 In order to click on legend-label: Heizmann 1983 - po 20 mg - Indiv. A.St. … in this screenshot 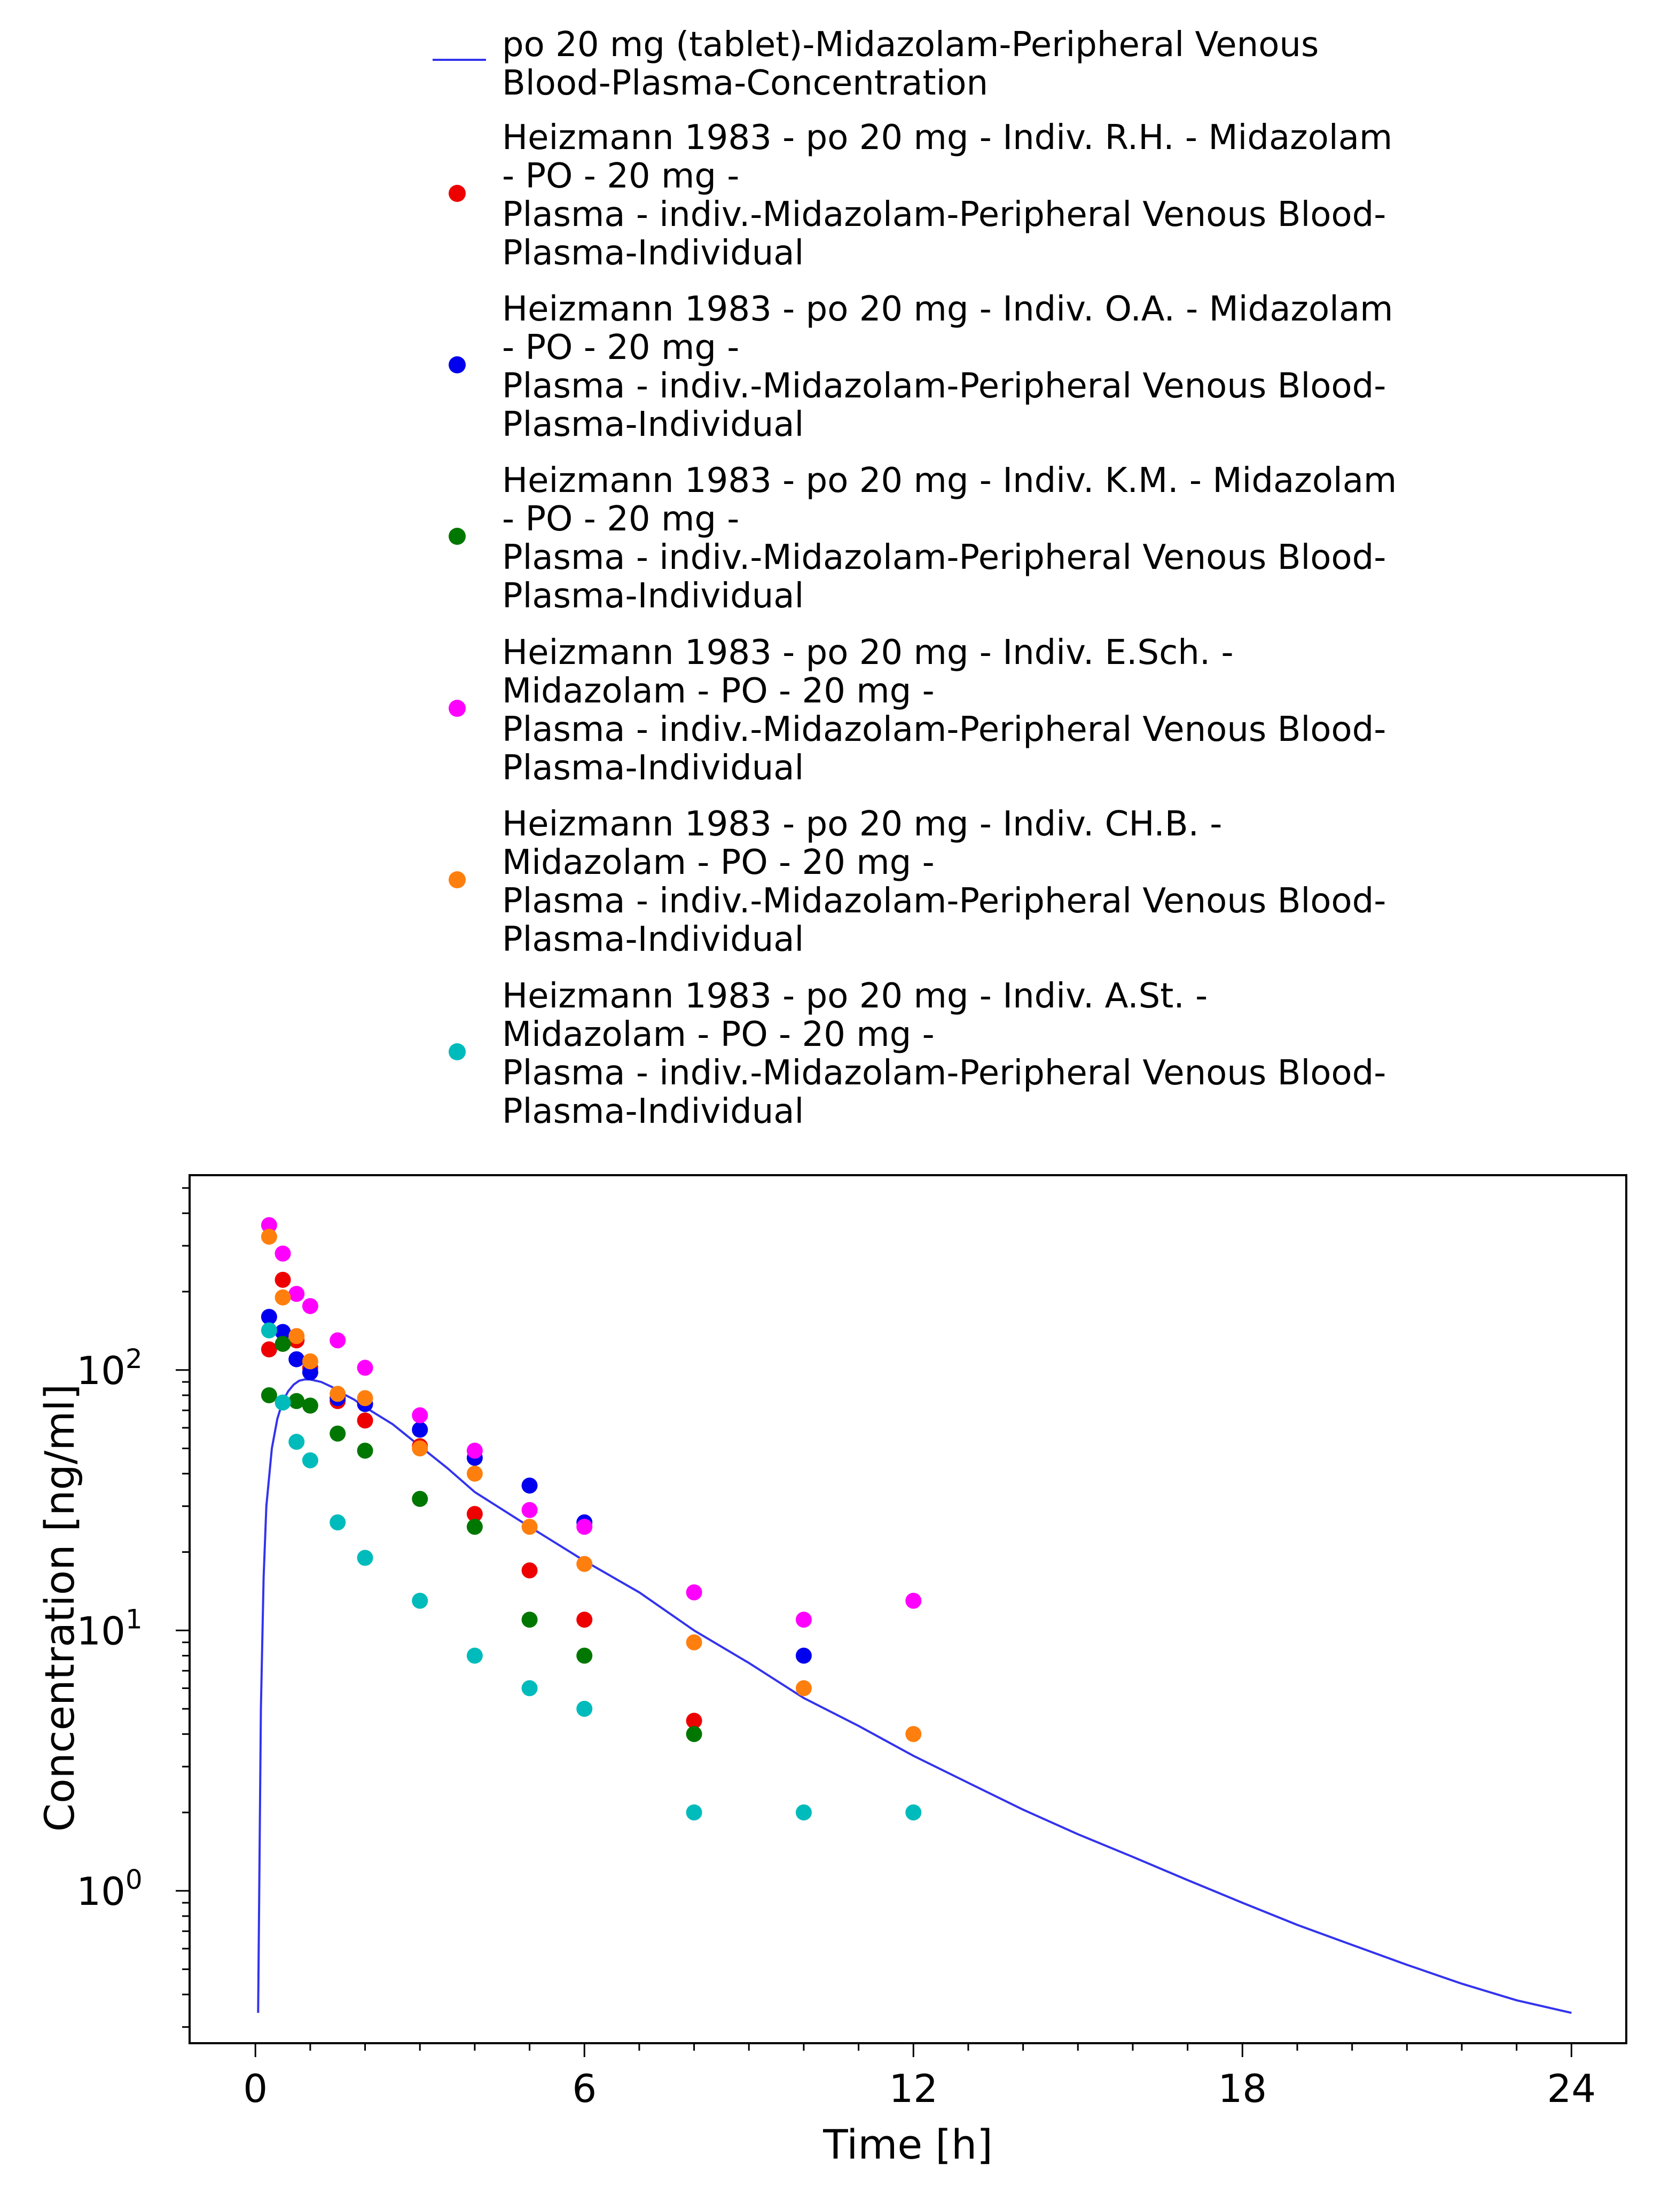, I will do `click(944, 1053)`.